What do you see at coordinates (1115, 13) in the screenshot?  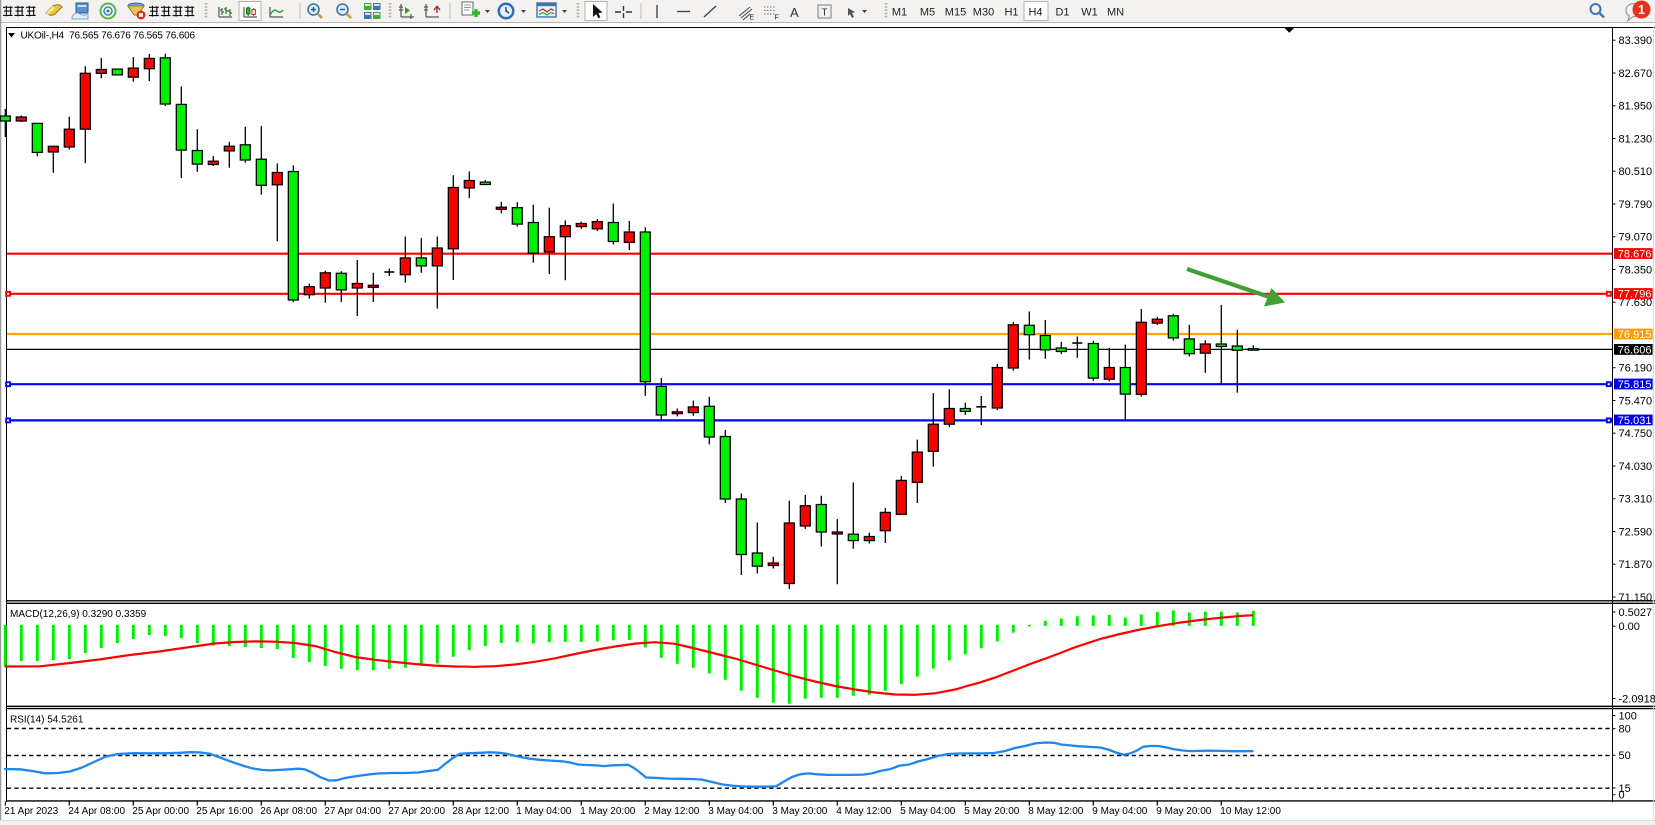 I see `svg-text: MN` at bounding box center [1115, 13].